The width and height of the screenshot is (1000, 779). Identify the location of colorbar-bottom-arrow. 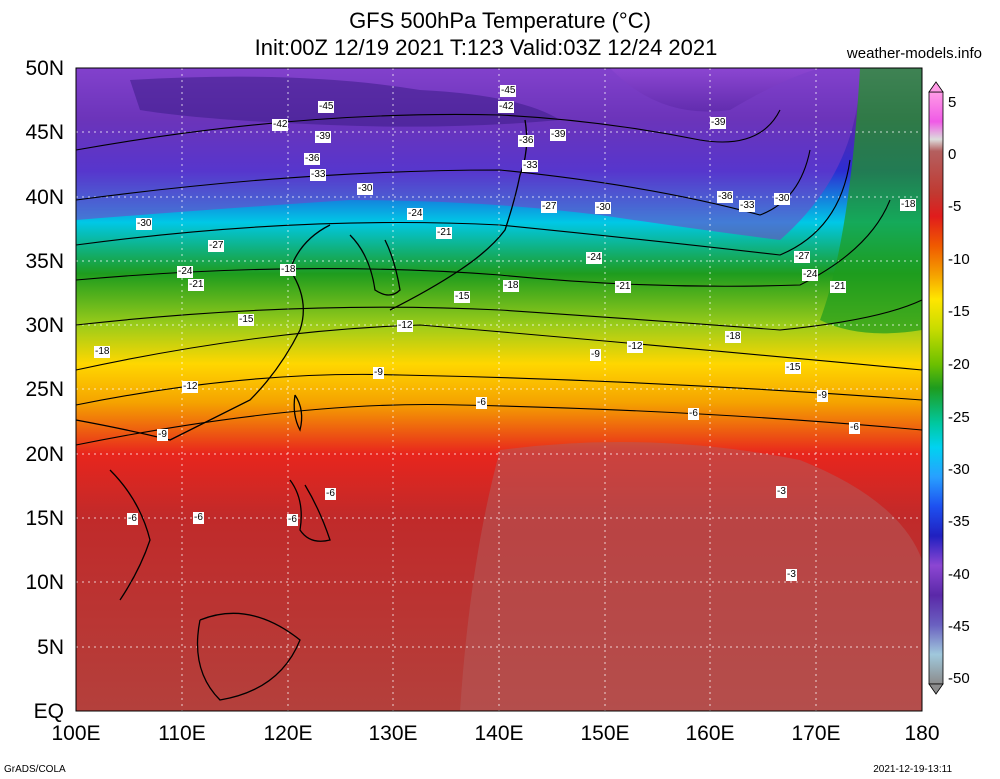
(936, 689).